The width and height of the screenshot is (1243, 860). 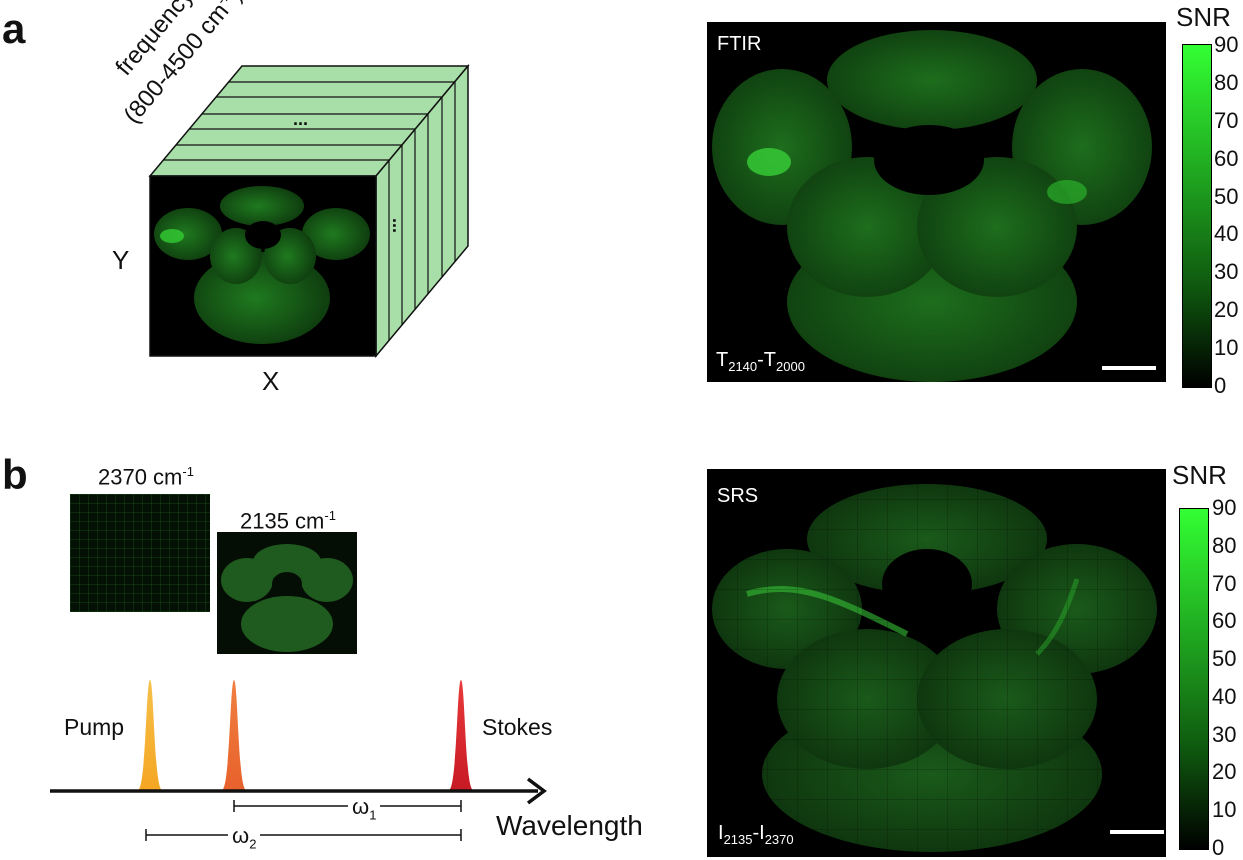 What do you see at coordinates (569, 825) in the screenshot?
I see `wavelength-axis-label: Wavelength` at bounding box center [569, 825].